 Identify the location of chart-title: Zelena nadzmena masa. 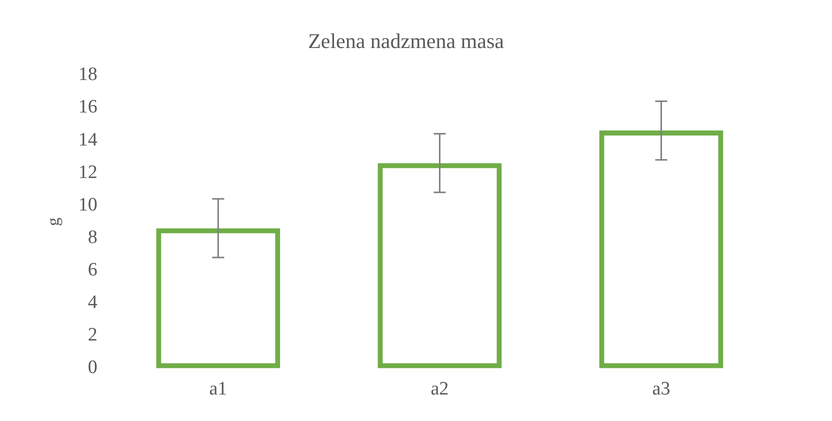
(406, 41).